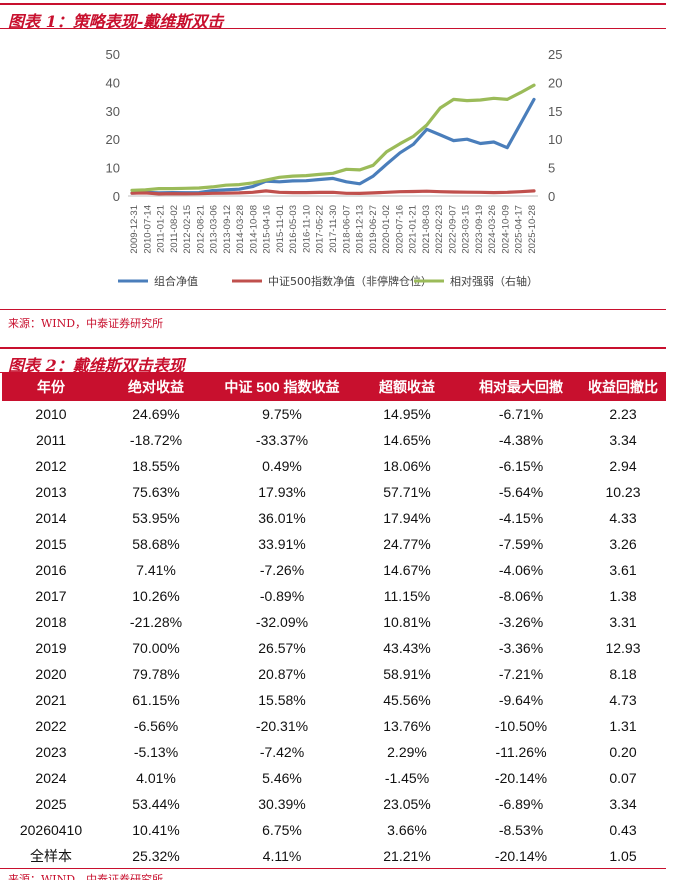 The width and height of the screenshot is (675, 880). I want to click on x-axis-tick-label: 2025-10-28, so click(532, 229).